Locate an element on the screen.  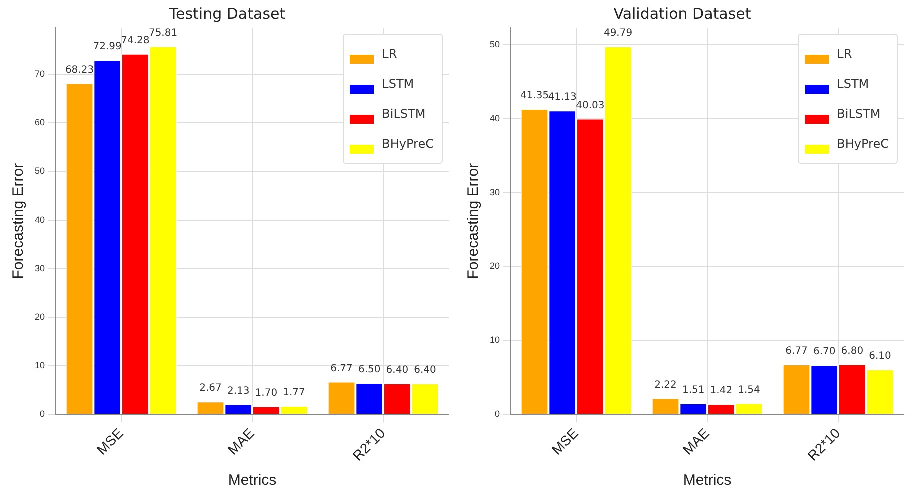
y-tick-label: 70 is located at coordinates (40, 74).